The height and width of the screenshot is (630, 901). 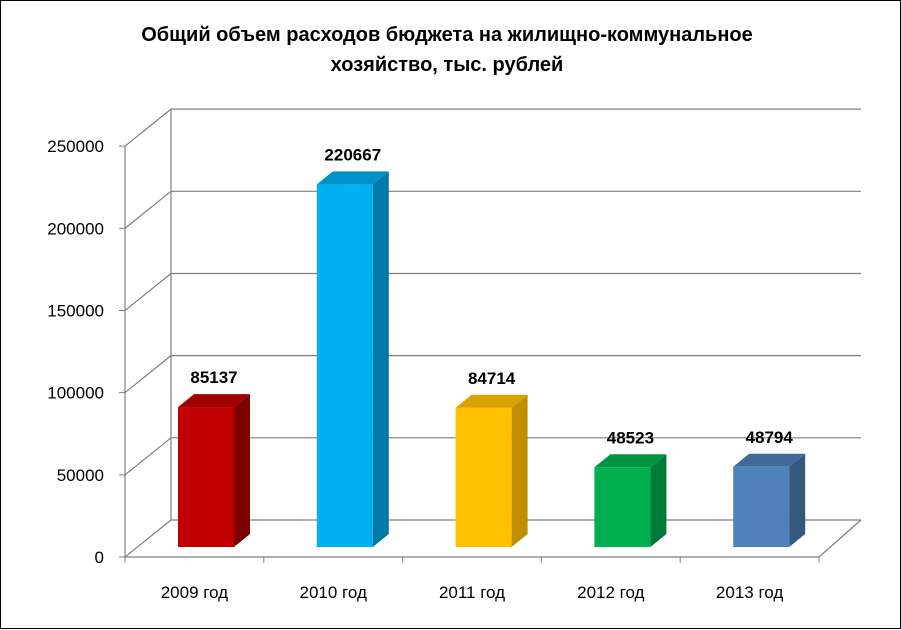 I want to click on data-label: 85137, so click(x=213, y=377).